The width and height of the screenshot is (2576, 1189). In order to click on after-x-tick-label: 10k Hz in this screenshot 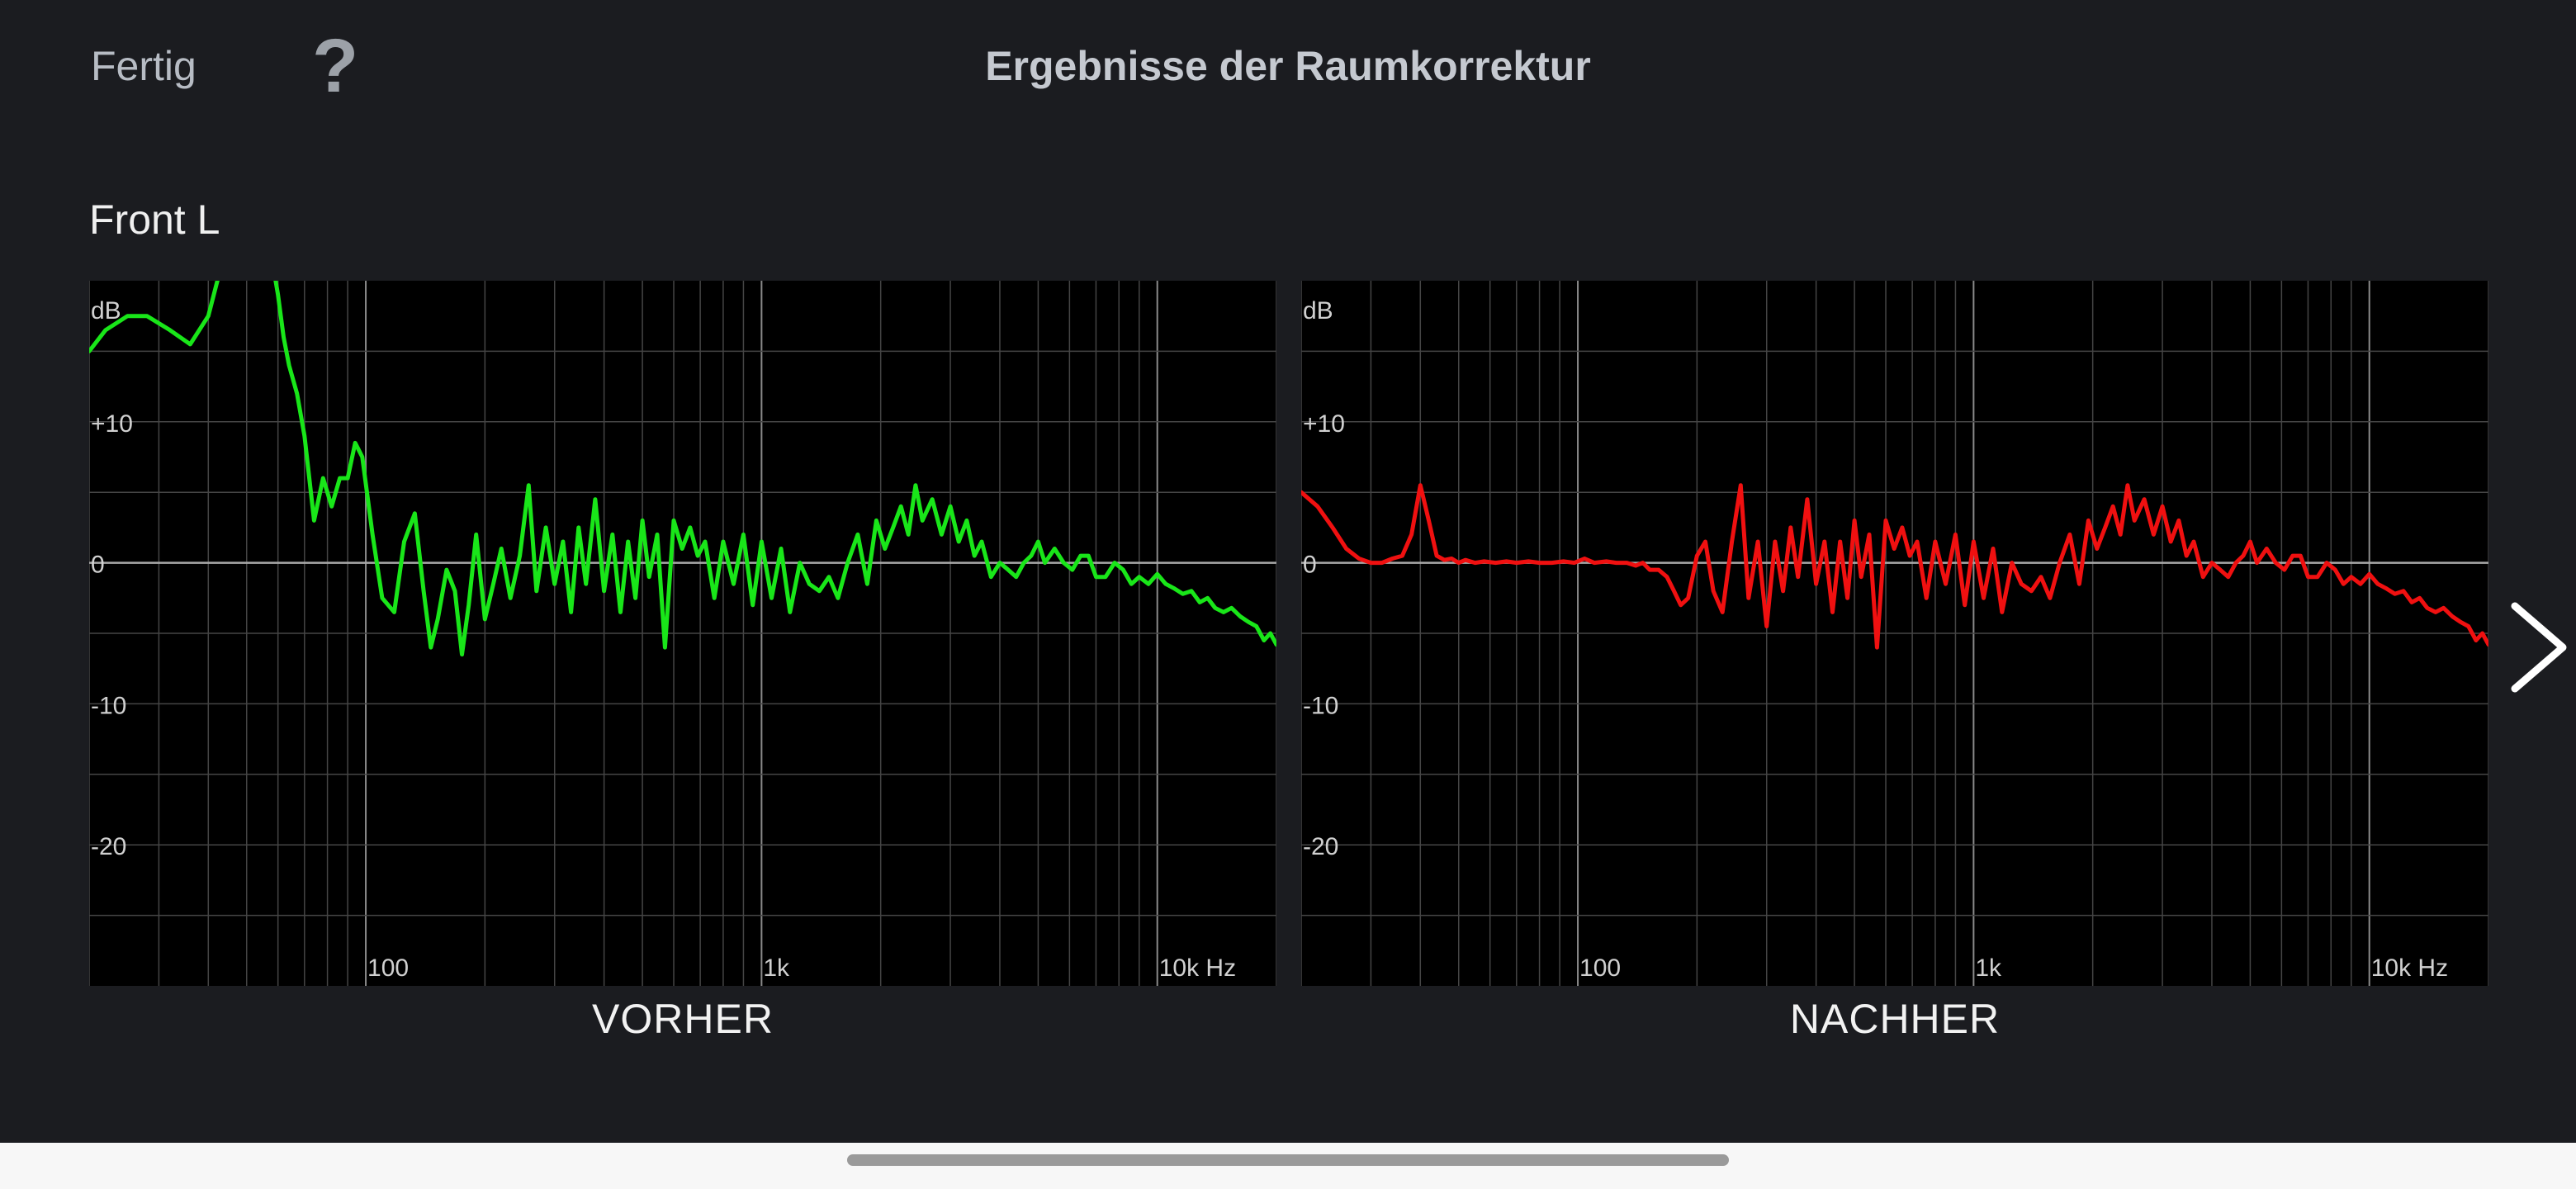, I will do `click(2409, 968)`.